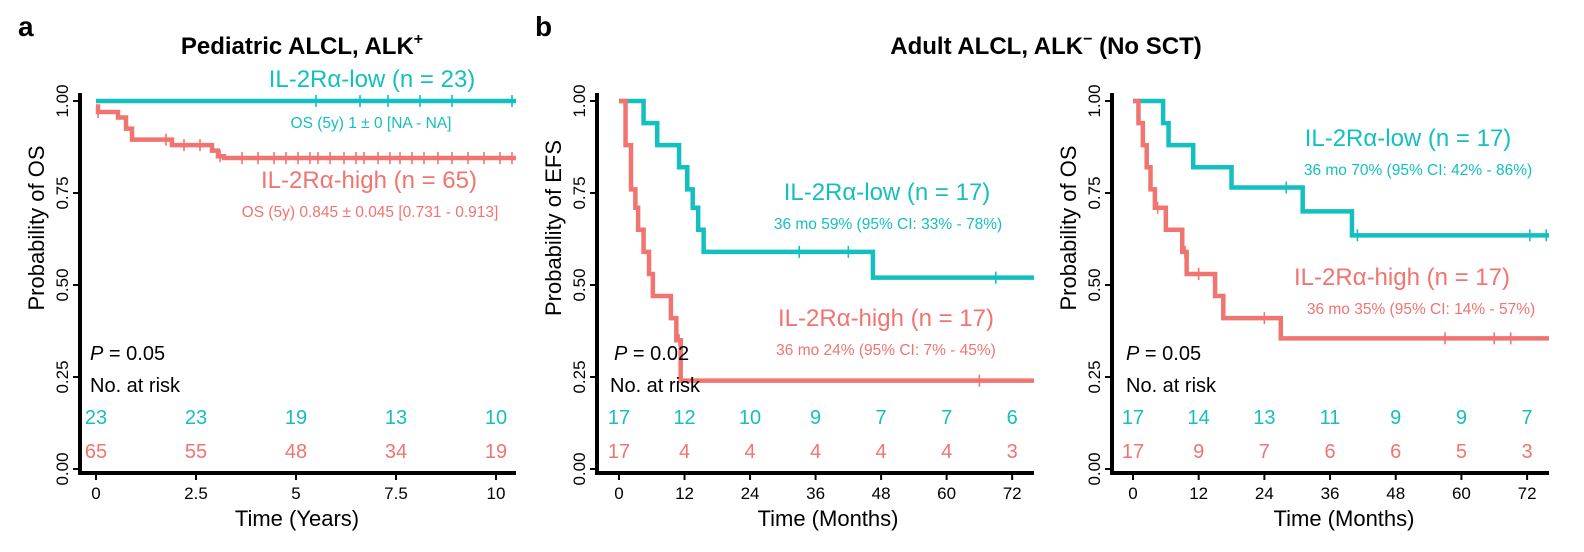  Describe the element at coordinates (1418, 170) in the screenshot. I see `low-group-stat: 36 mo 70% (95% CI: 42% - 86%)` at that location.